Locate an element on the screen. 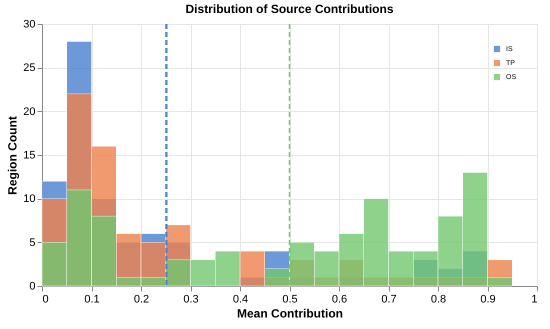 This screenshot has height=329, width=550. y-tick-label: 15 is located at coordinates (29, 156).